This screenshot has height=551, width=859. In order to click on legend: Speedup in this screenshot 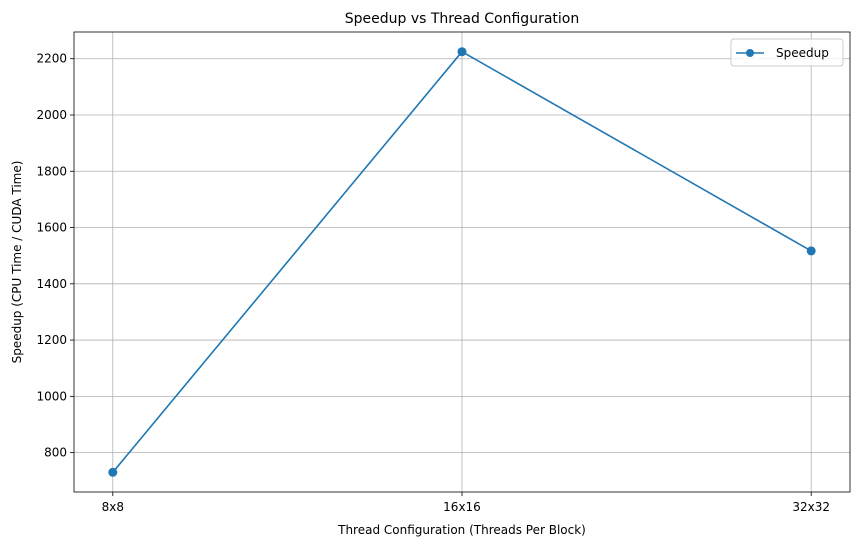, I will do `click(787, 52)`.